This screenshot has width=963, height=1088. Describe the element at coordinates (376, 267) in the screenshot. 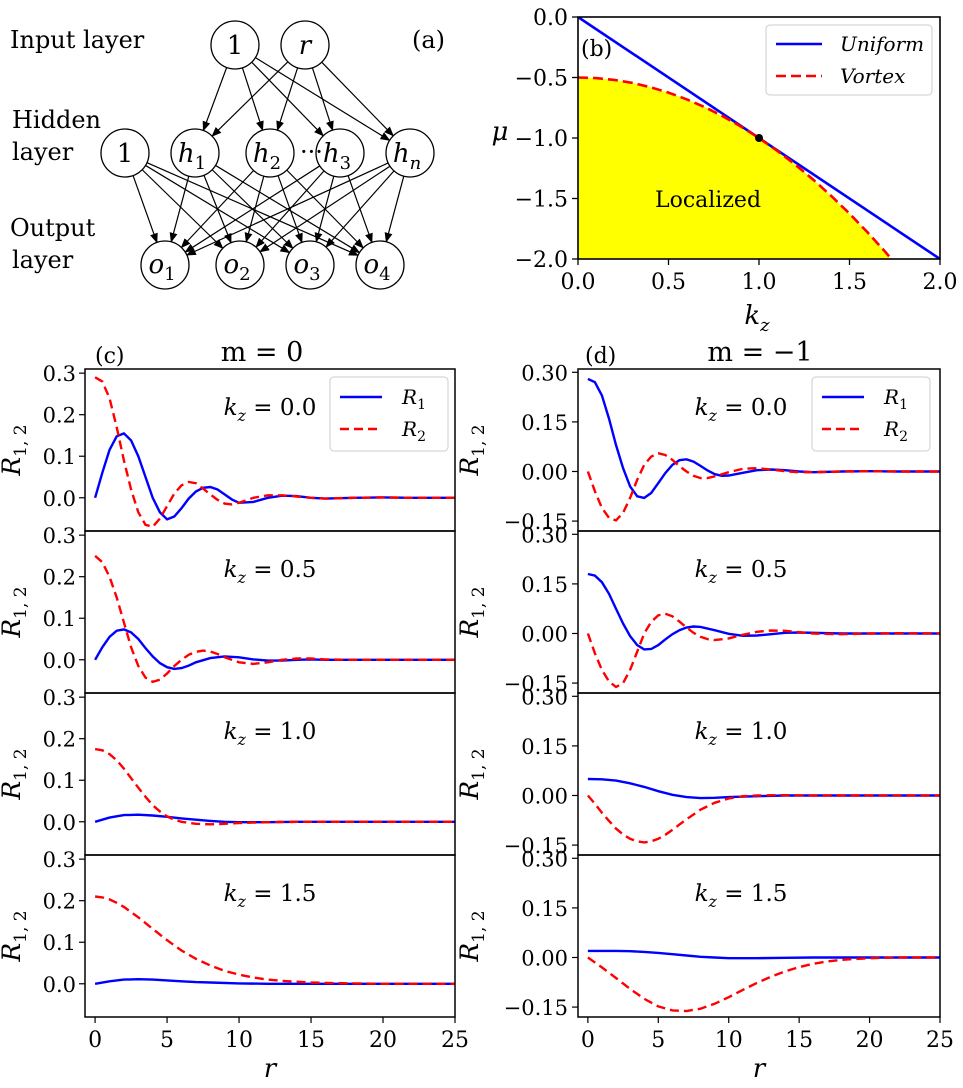

I see `output-node-label: o4` at that location.